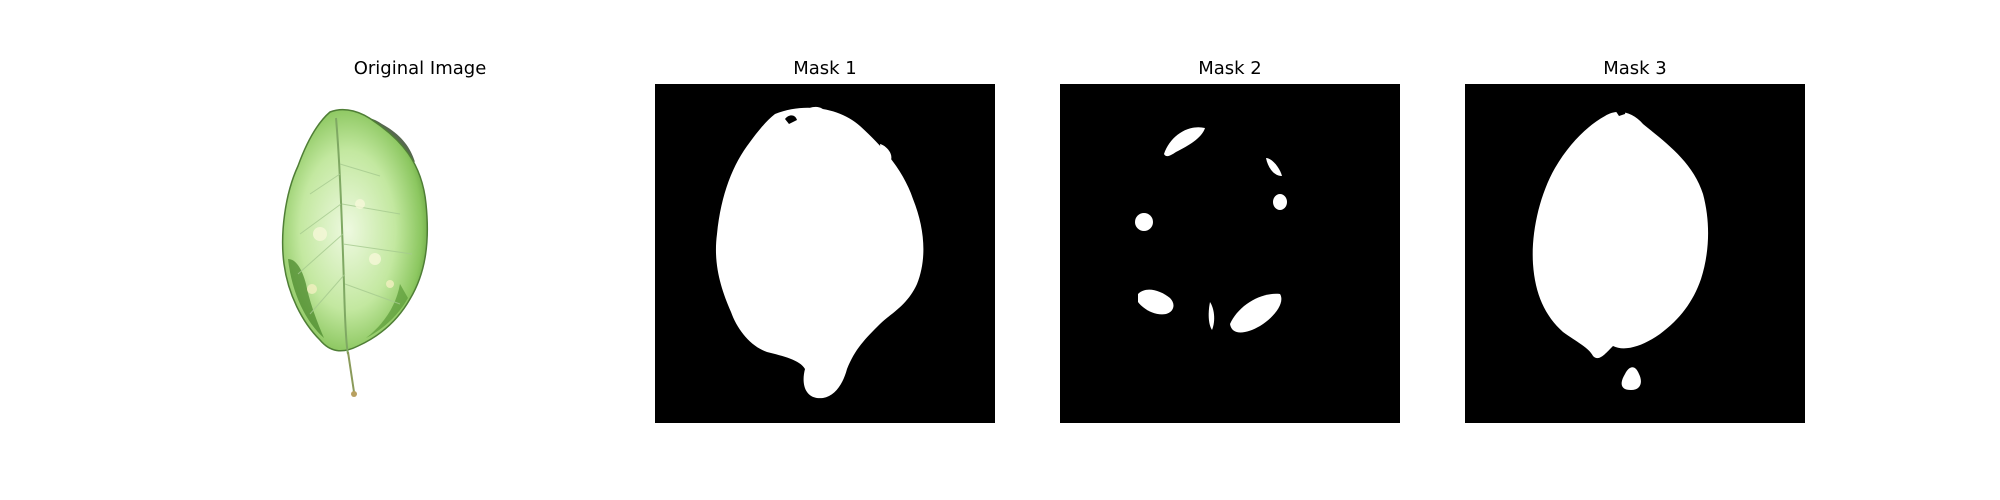 The height and width of the screenshot is (500, 2000). What do you see at coordinates (825, 68) in the screenshot?
I see `panel-title: Mask 1` at bounding box center [825, 68].